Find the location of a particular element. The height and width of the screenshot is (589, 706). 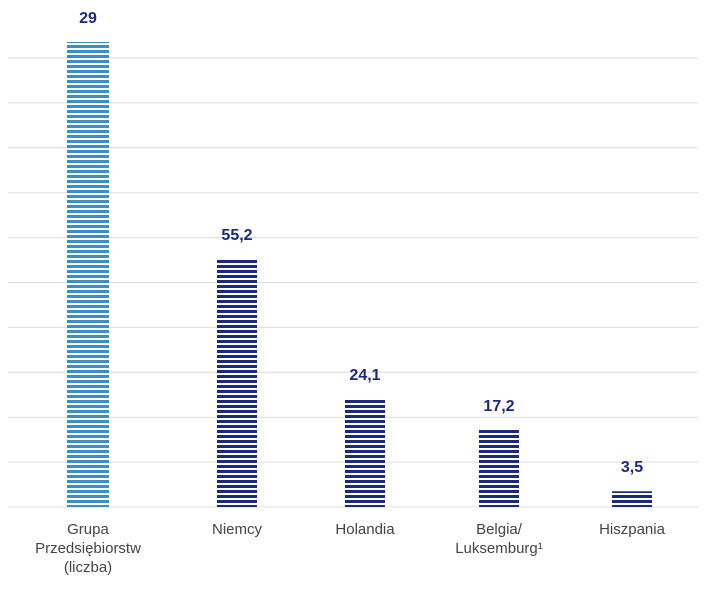

x-tick-label: Holandia is located at coordinates (365, 529).